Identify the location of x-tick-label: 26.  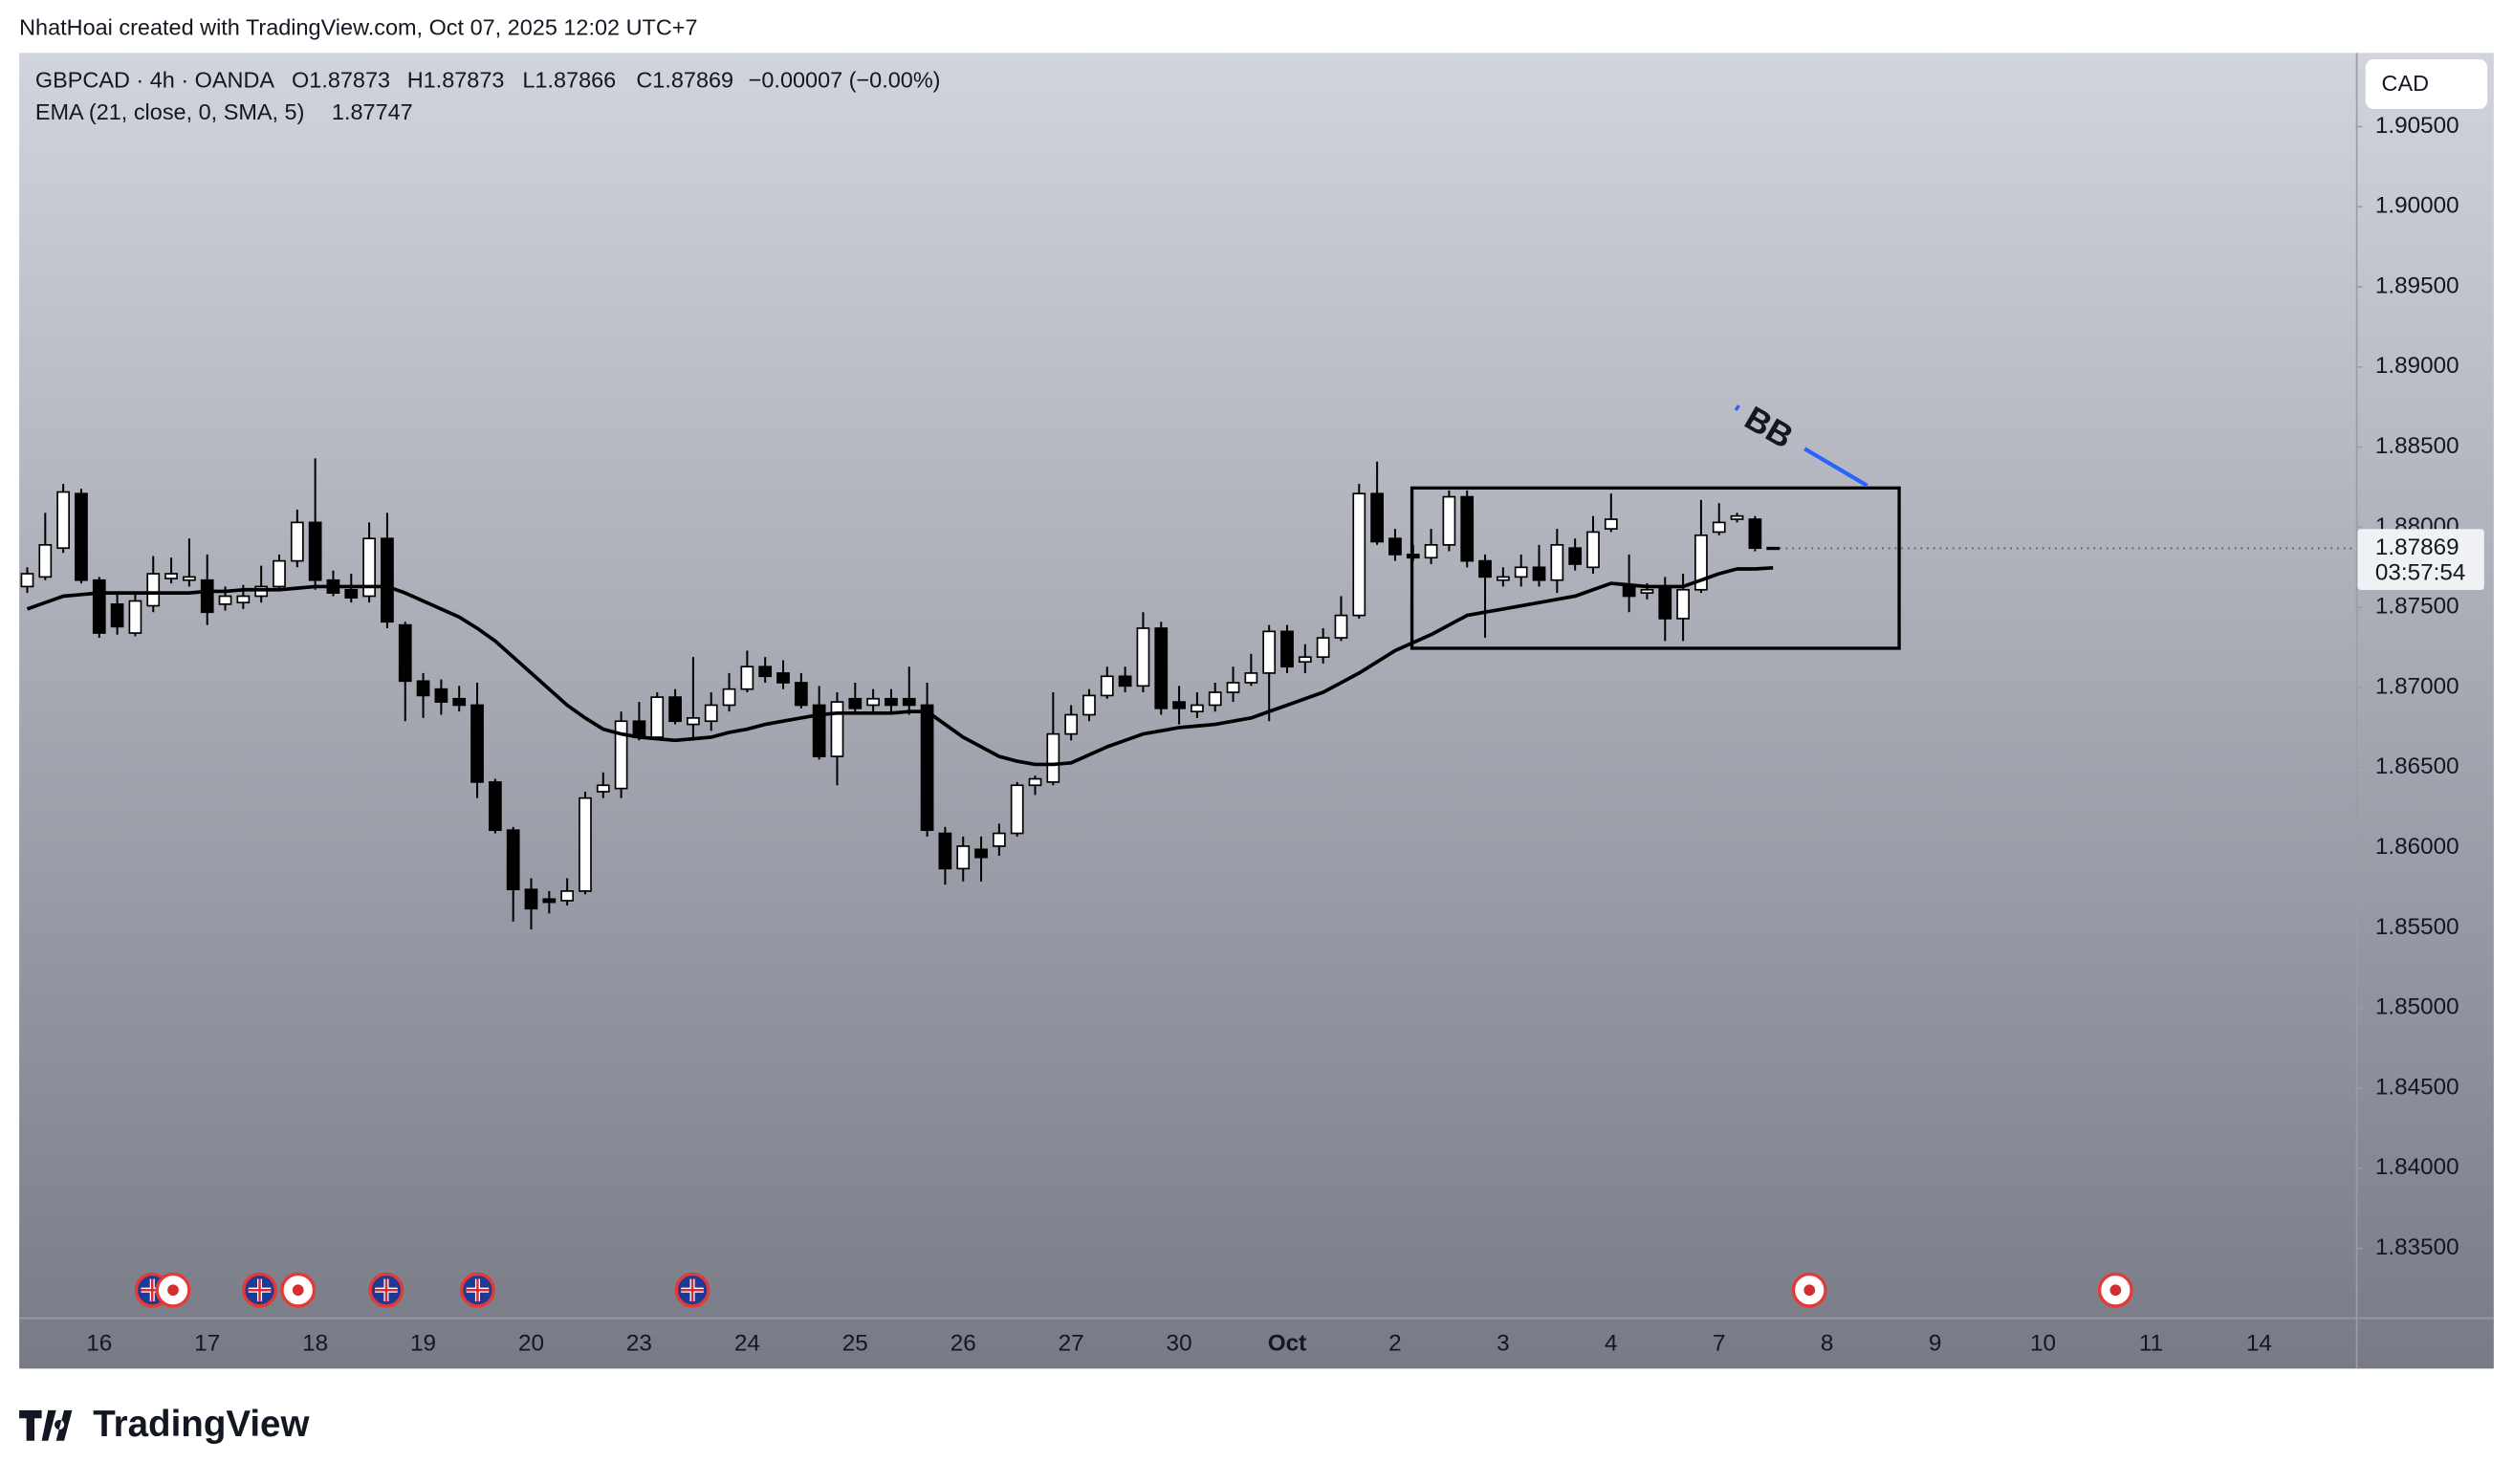
(963, 1344).